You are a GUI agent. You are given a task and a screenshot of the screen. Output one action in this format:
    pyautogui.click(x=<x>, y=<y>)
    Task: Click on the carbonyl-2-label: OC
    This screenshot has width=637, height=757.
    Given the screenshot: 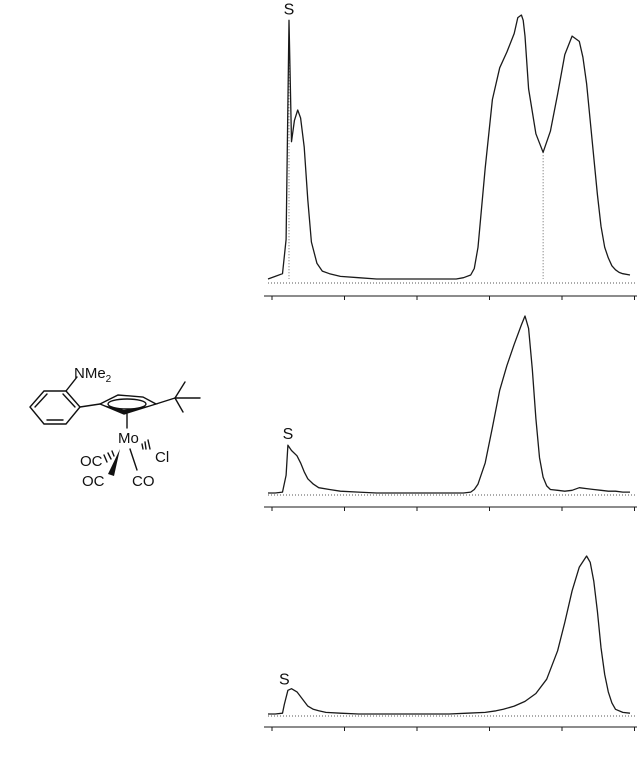 What is the action you would take?
    pyautogui.click(x=93, y=481)
    